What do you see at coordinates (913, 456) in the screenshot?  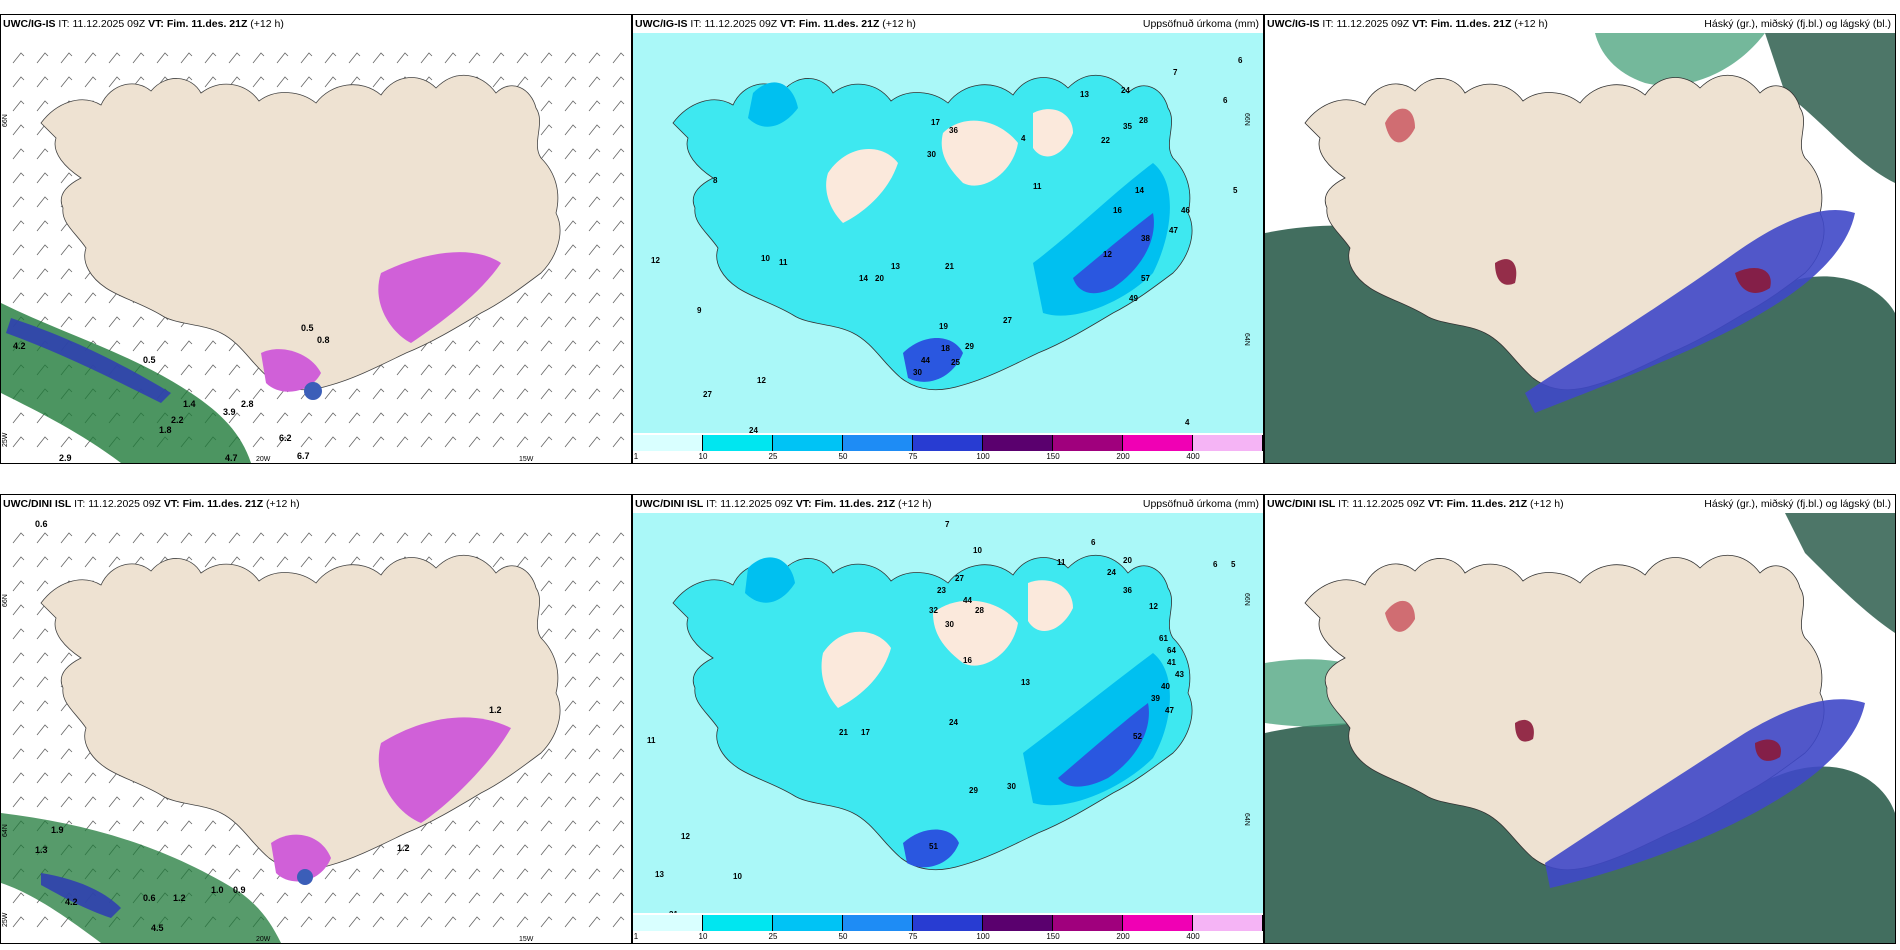 I see `colorbar-tick: 75` at bounding box center [913, 456].